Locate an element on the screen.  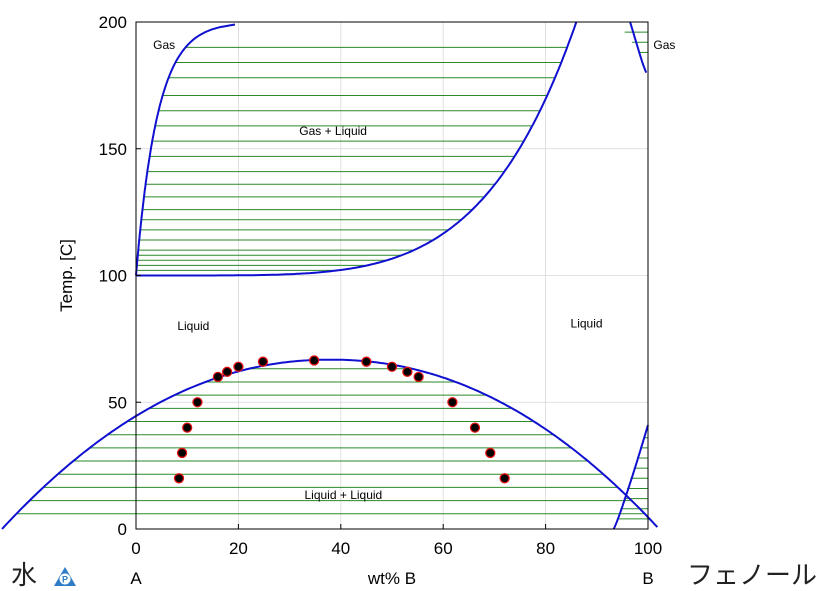
compound-right-name: フェノール is located at coordinates (752, 576).